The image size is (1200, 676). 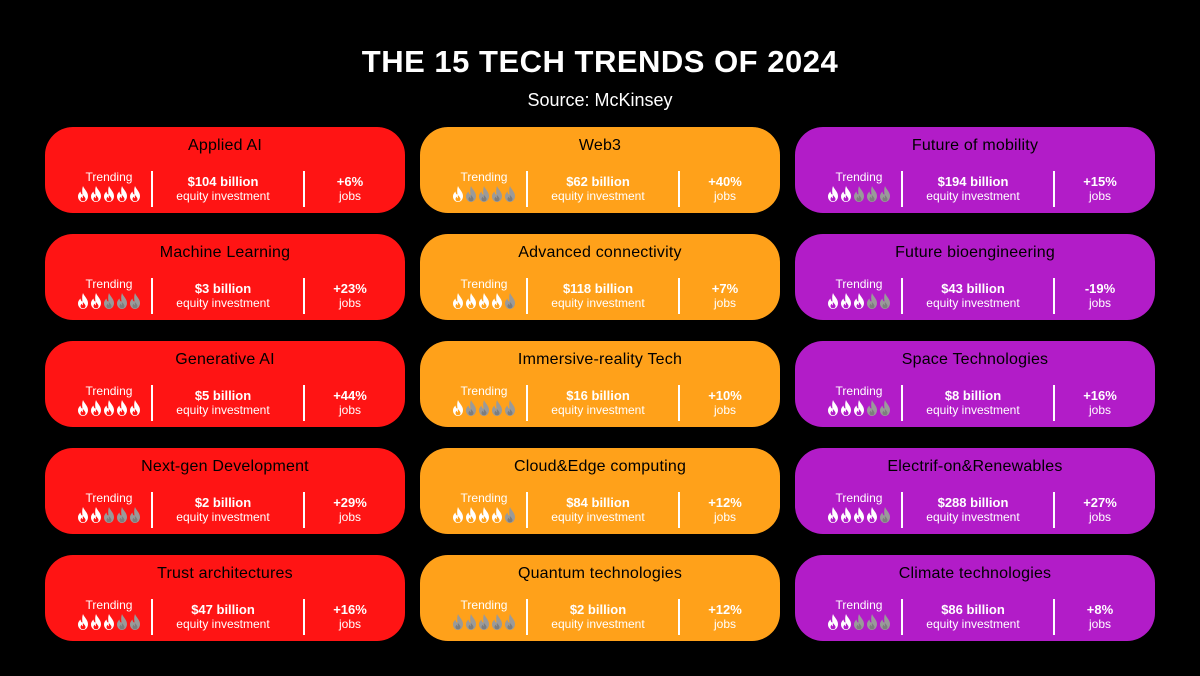 What do you see at coordinates (1100, 502) in the screenshot?
I see `jobs-value: +27%` at bounding box center [1100, 502].